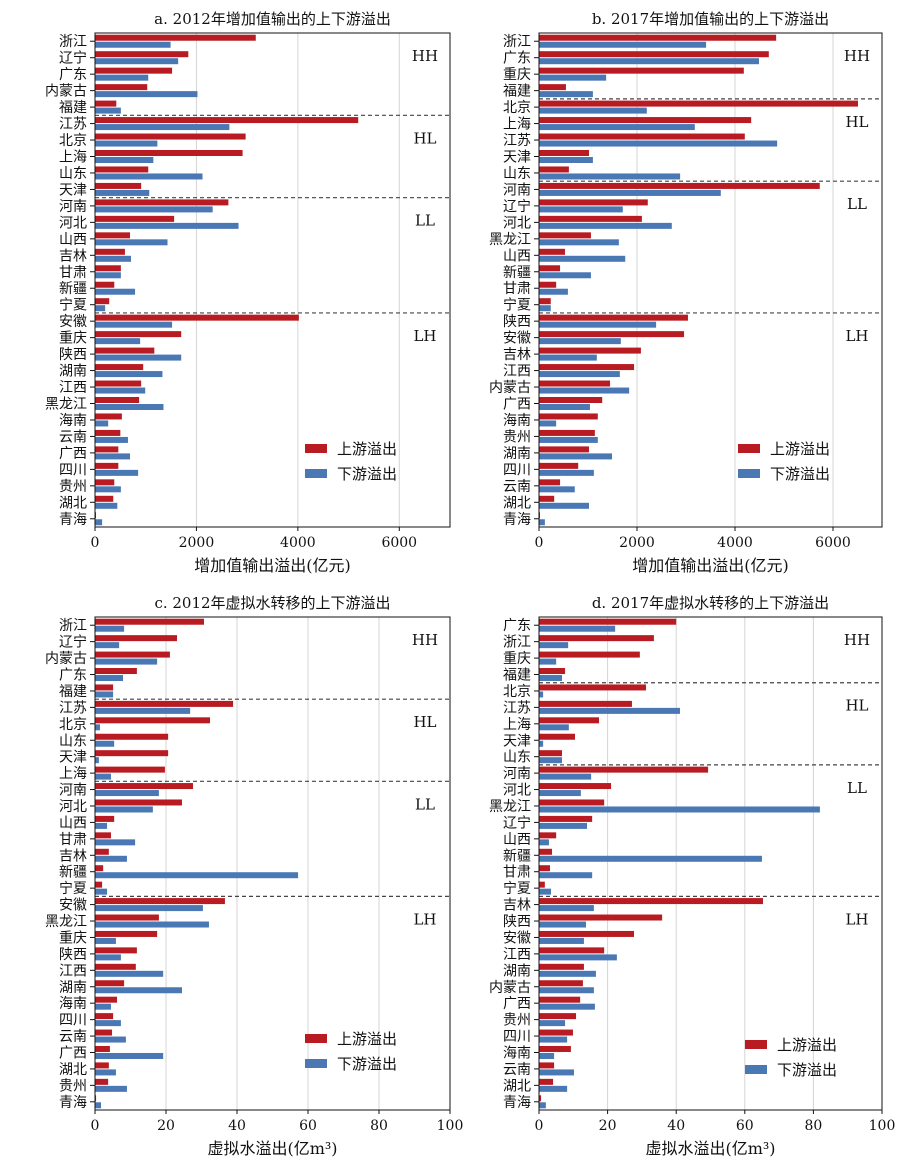  Describe the element at coordinates (66, 92) in the screenshot. I see `y-tick-label: 内蒙古` at that location.